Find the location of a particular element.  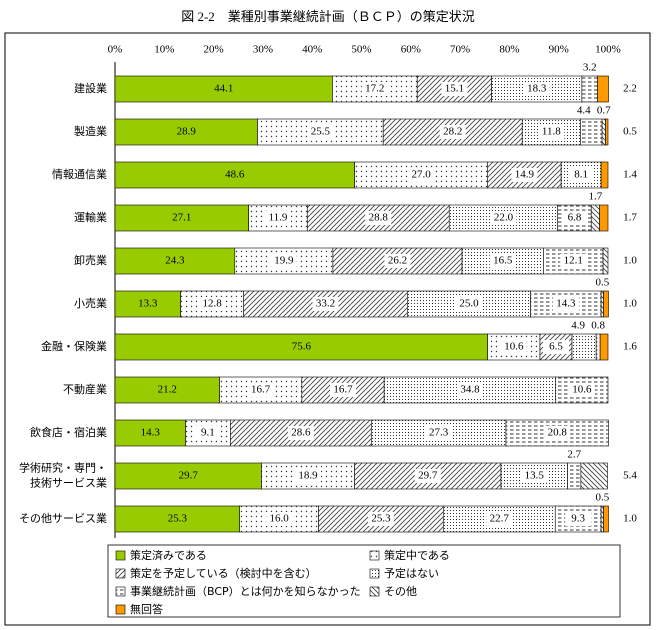

legend-label: 無回答 is located at coordinates (146, 609).